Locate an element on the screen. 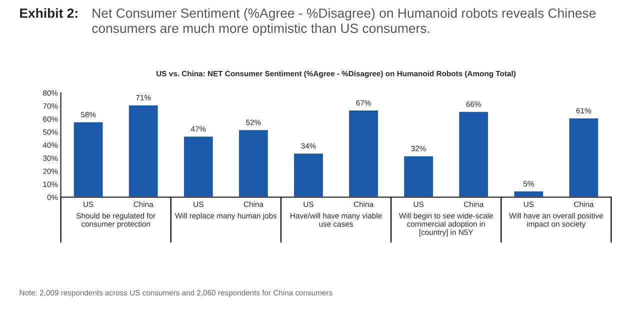  chart-subtitle: Exhibit 2: Net Consumer Sentiment (%Agree - %Disagree) on Humanoid robots reveals Chinese consumers are much more optimistic than US consumers. is located at coordinates (308, 22).